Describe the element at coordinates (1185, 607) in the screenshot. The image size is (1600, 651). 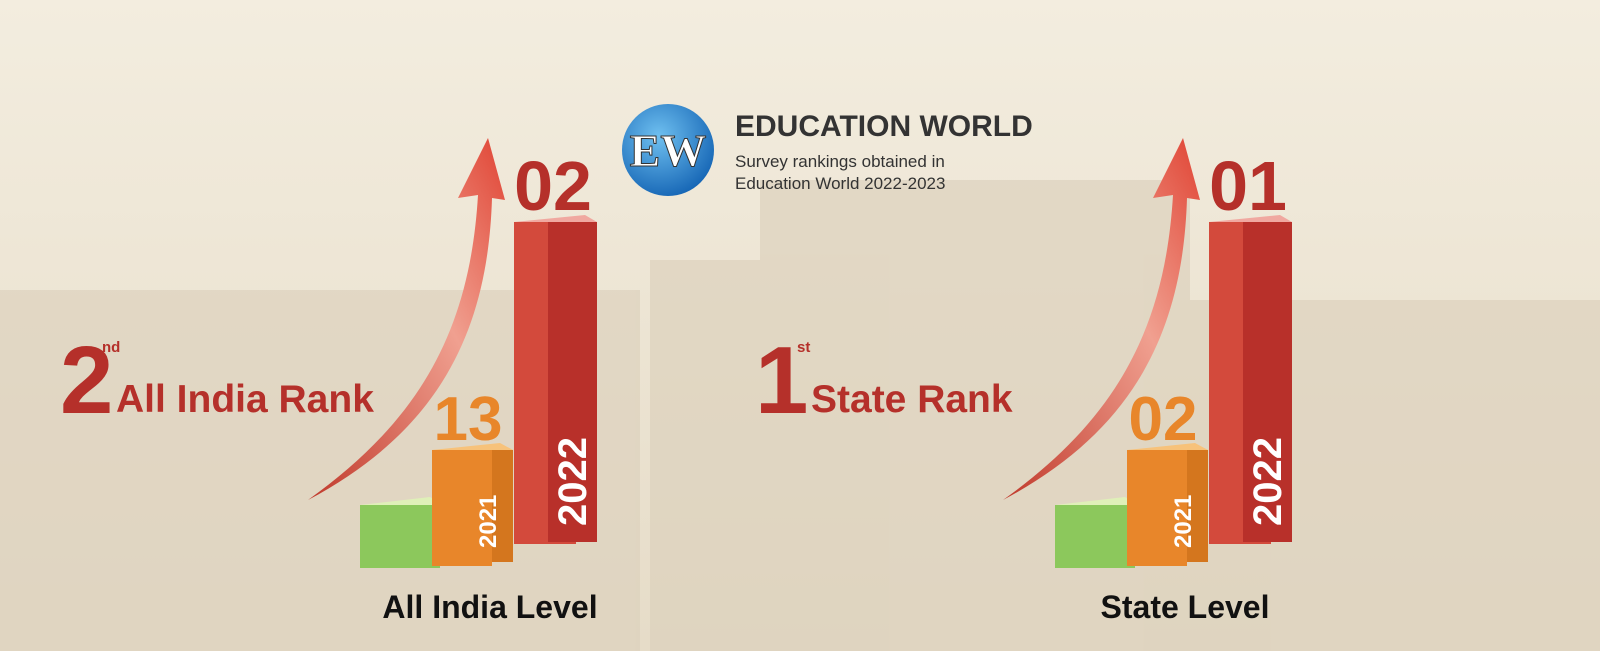
I see `level-label: State Level` at that location.